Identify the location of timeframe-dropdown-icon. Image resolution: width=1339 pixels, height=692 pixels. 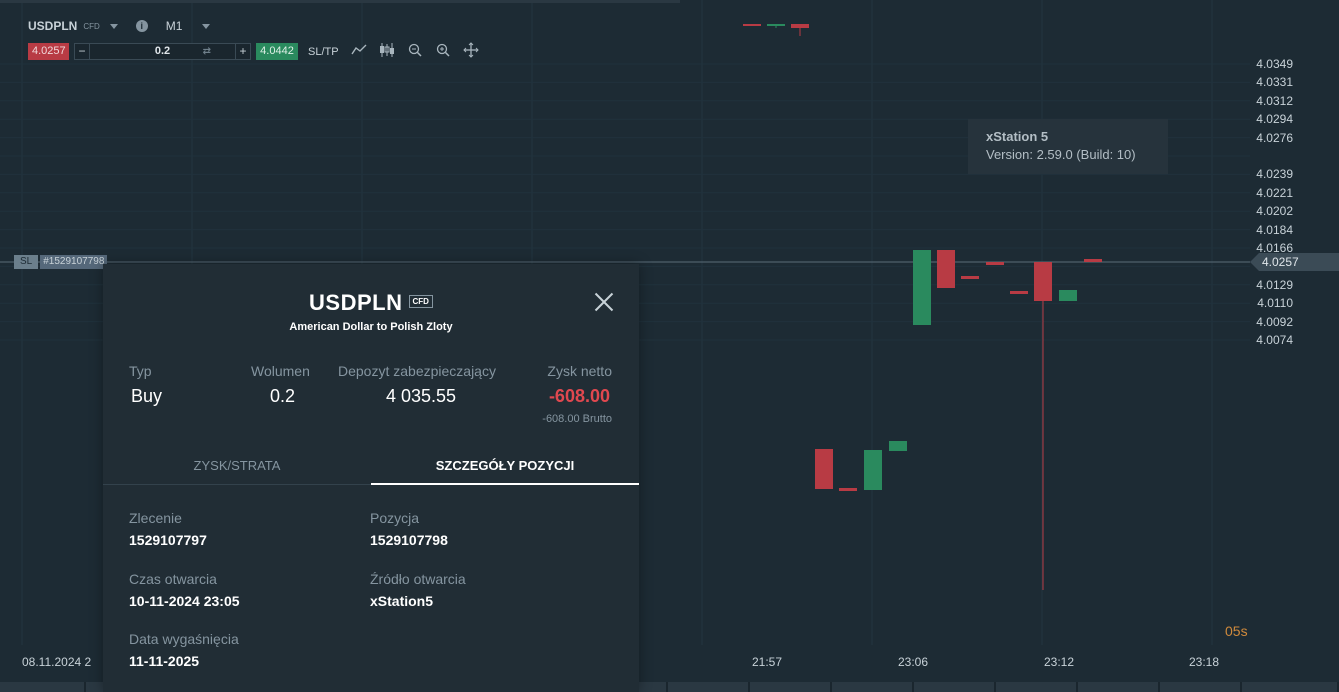
(206, 26).